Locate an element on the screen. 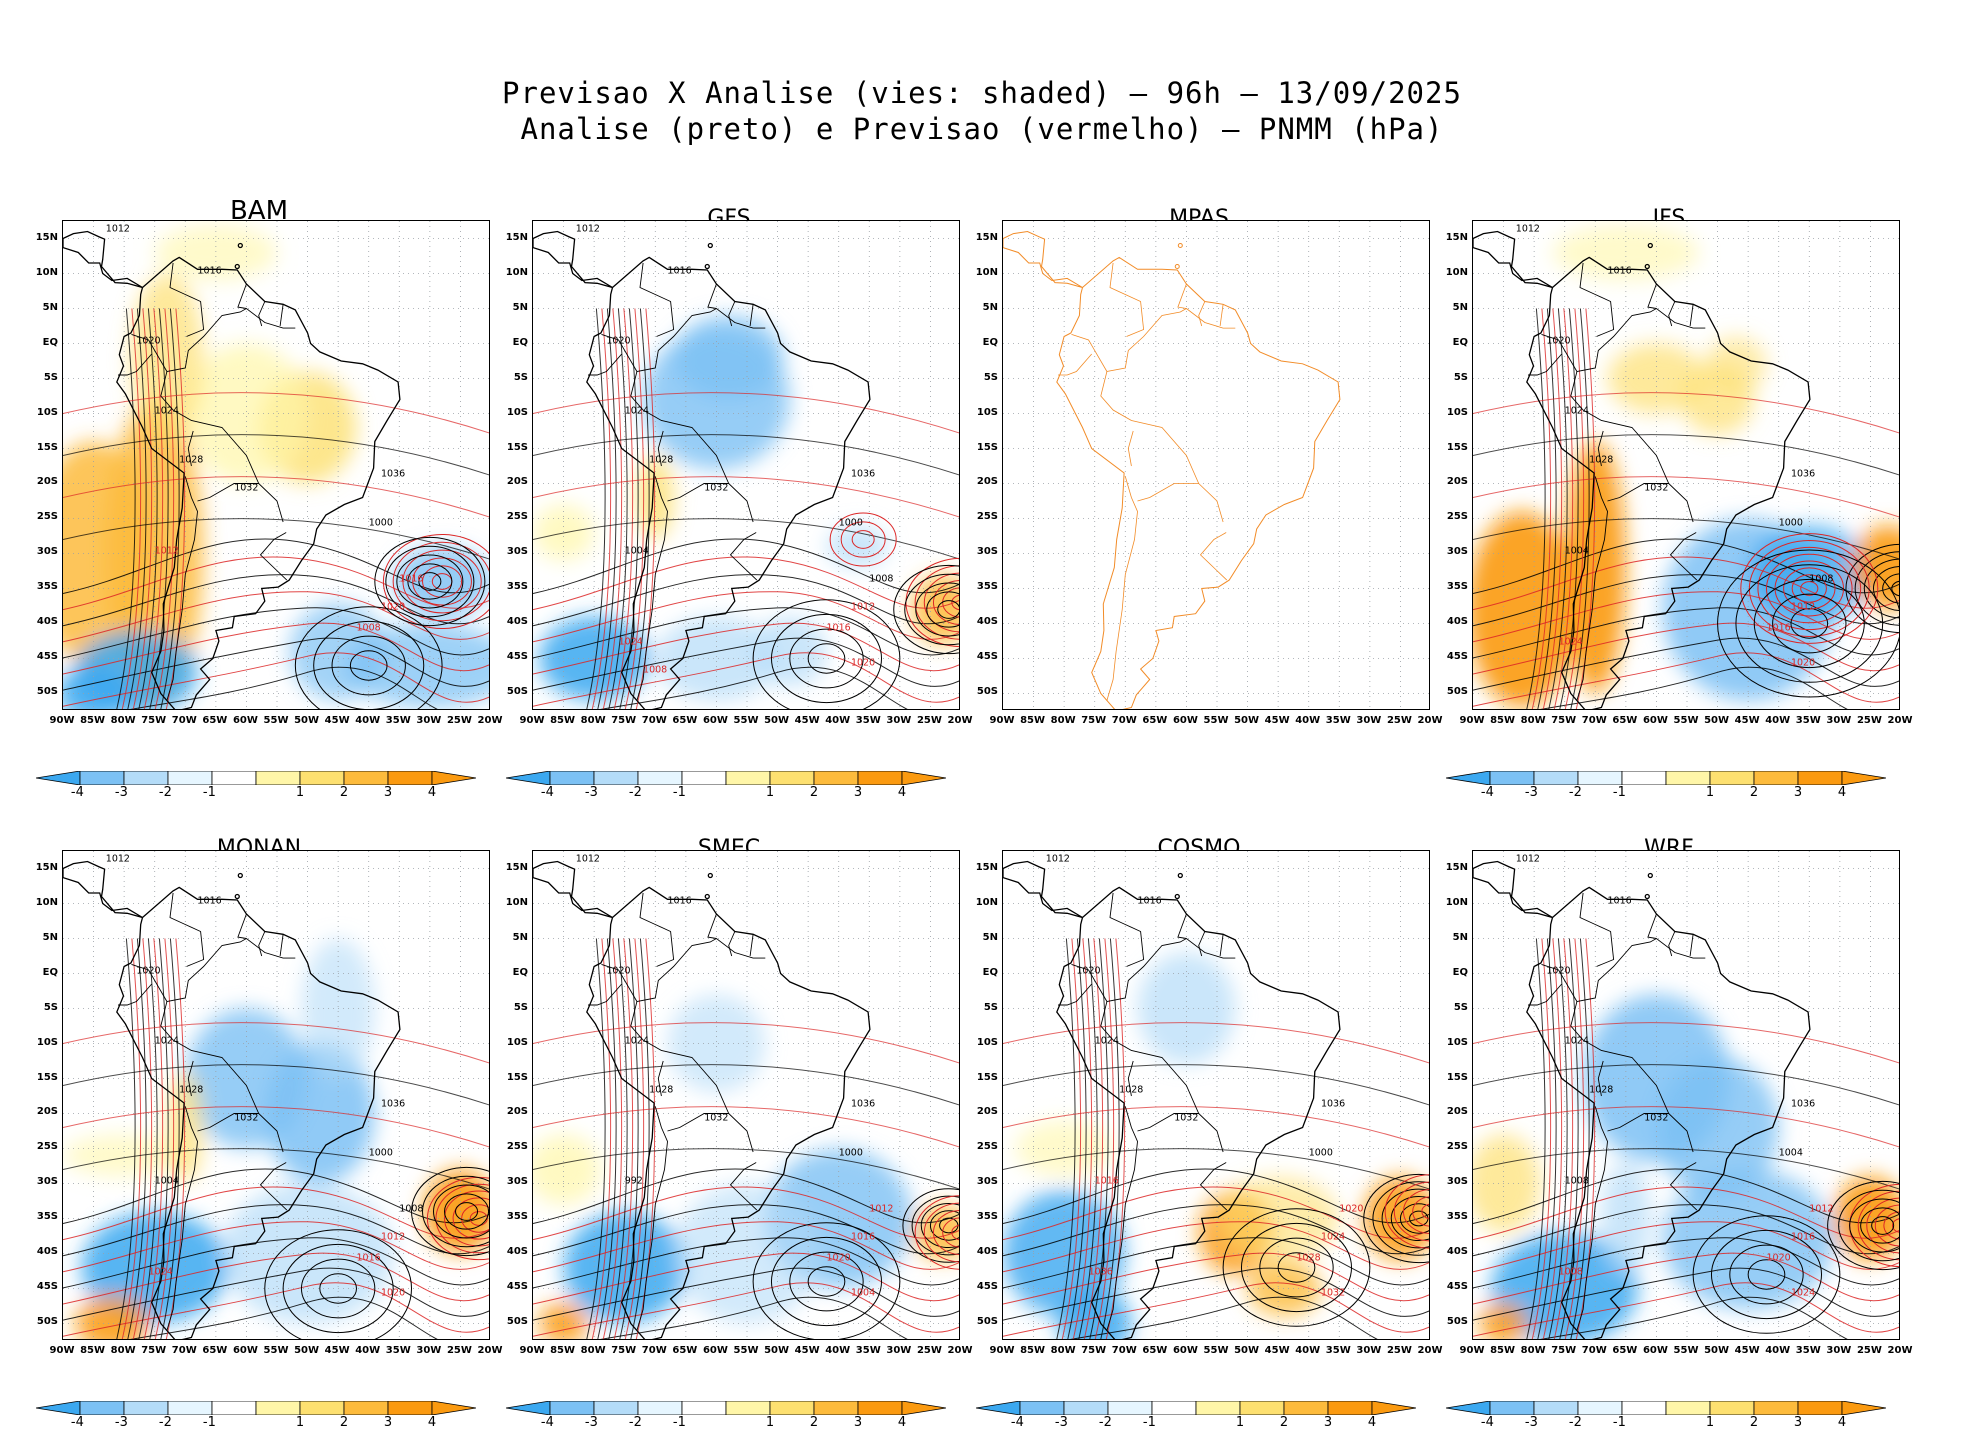  lon-tick-label: 20W is located at coordinates (1900, 1350).